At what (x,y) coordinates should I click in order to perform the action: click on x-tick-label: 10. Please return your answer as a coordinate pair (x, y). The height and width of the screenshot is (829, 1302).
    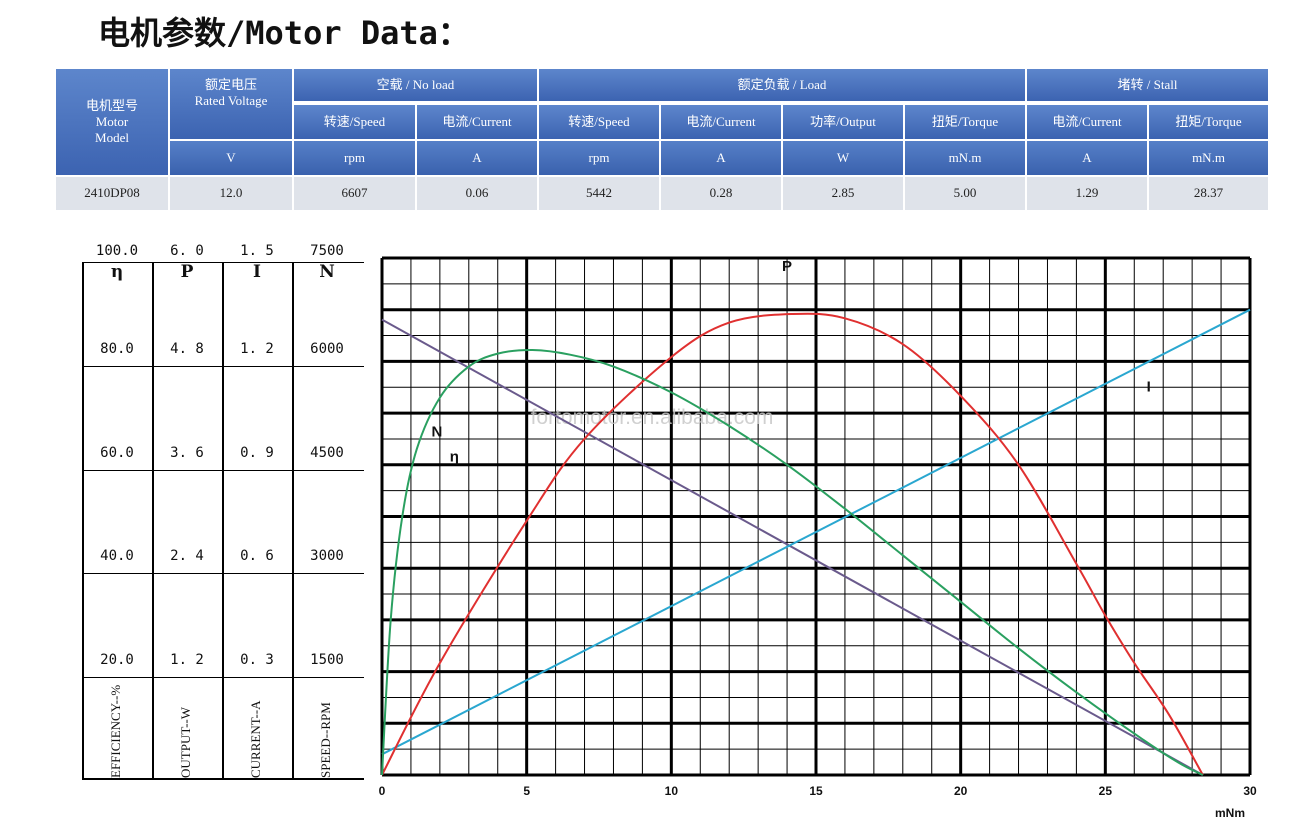
    Looking at the image, I should click on (672, 791).